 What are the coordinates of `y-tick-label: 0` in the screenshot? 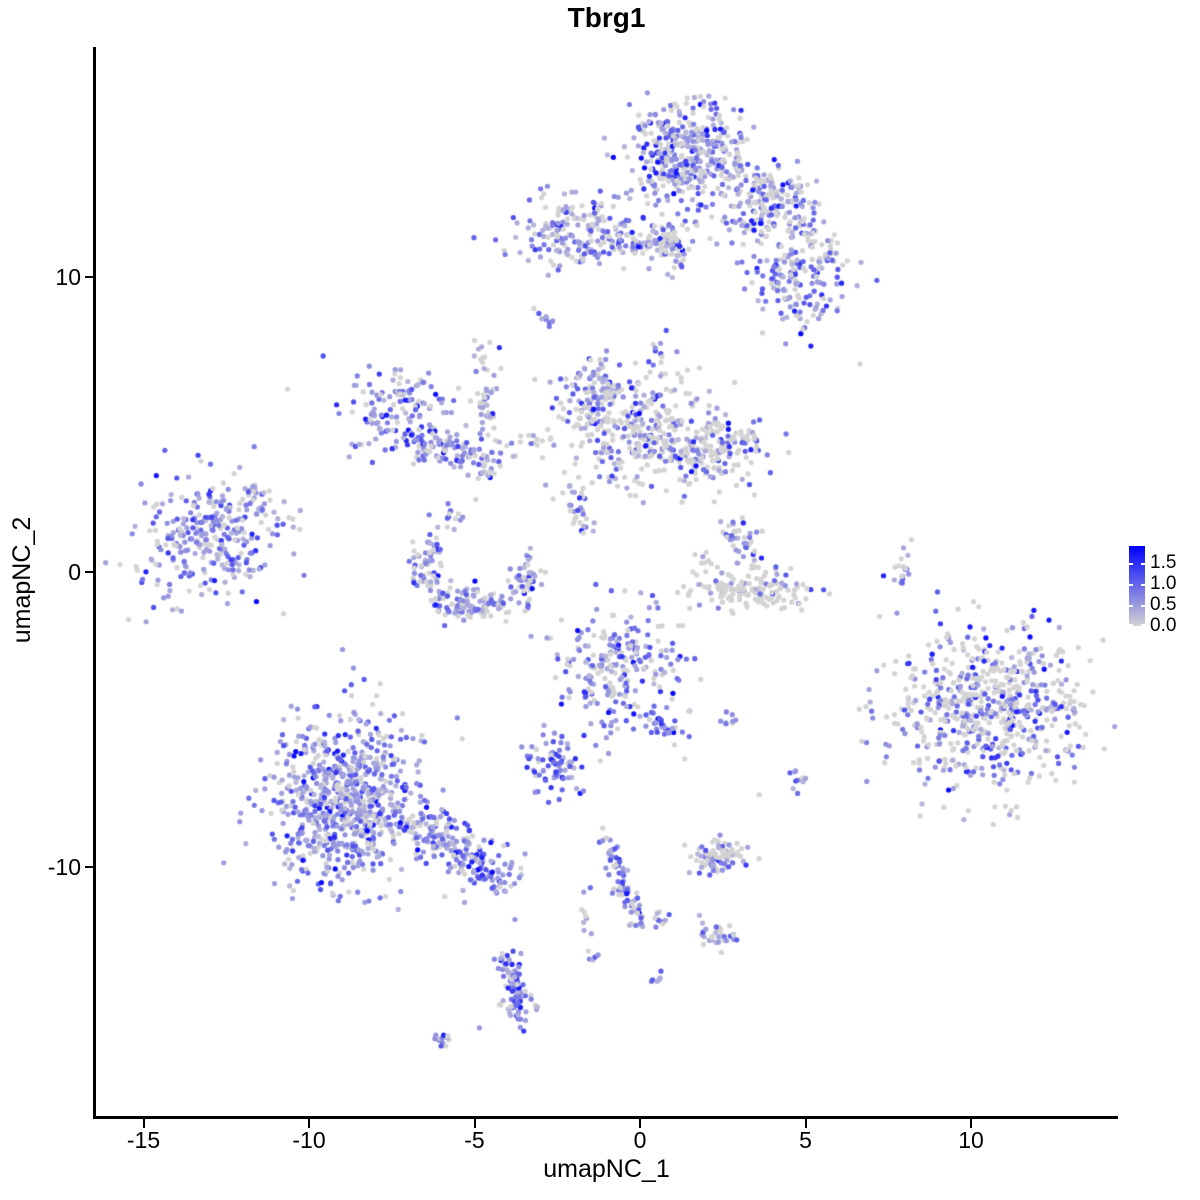 It's located at (74, 572).